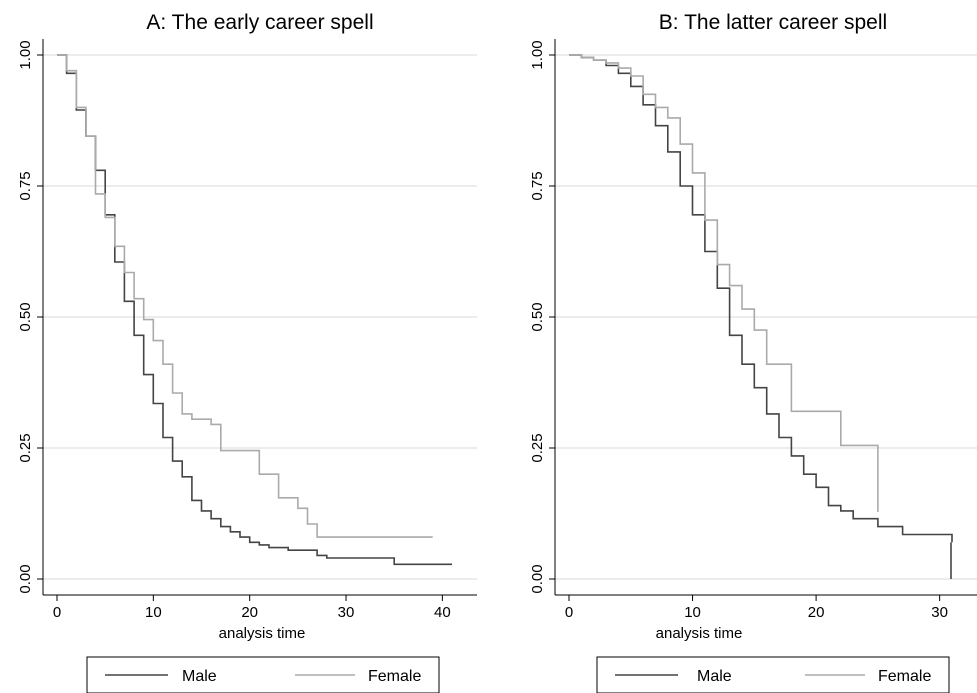  What do you see at coordinates (346, 612) in the screenshot?
I see `panel-a-x-tick-label-3: 30` at bounding box center [346, 612].